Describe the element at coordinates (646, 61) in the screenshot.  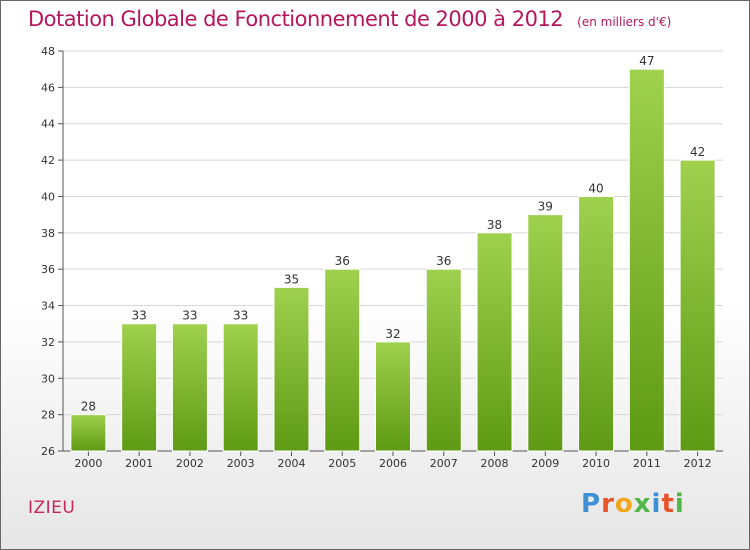
I see `data-label: 47` at that location.